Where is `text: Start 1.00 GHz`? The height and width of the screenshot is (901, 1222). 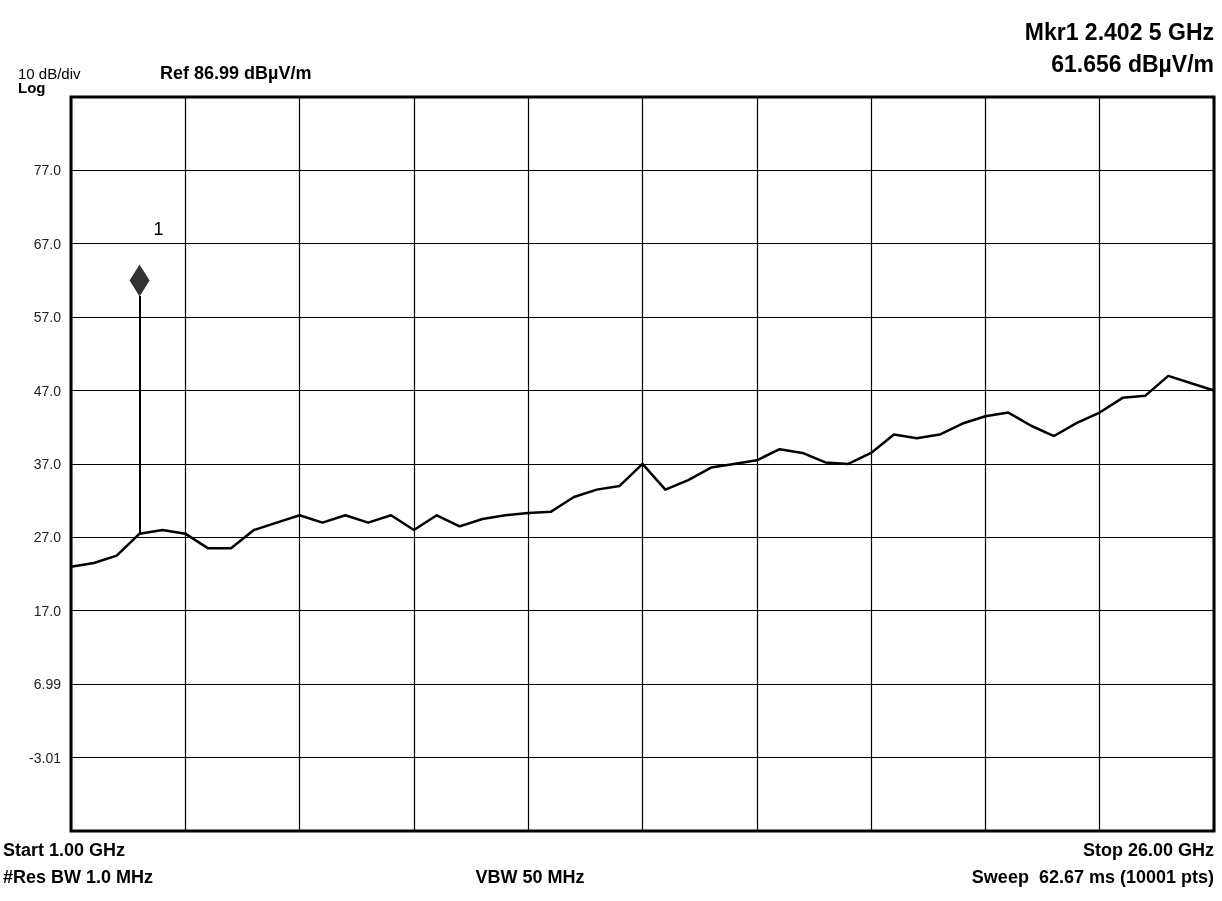 text: Start 1.00 GHz is located at coordinates (64, 850).